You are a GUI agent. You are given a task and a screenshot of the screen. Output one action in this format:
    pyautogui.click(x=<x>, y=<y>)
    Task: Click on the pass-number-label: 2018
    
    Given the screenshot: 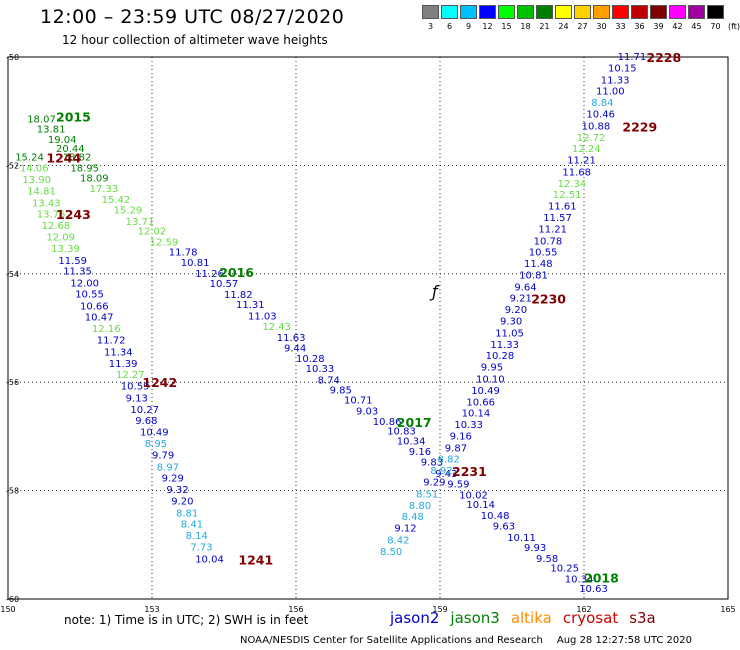 What is the action you would take?
    pyautogui.click(x=601, y=577)
    